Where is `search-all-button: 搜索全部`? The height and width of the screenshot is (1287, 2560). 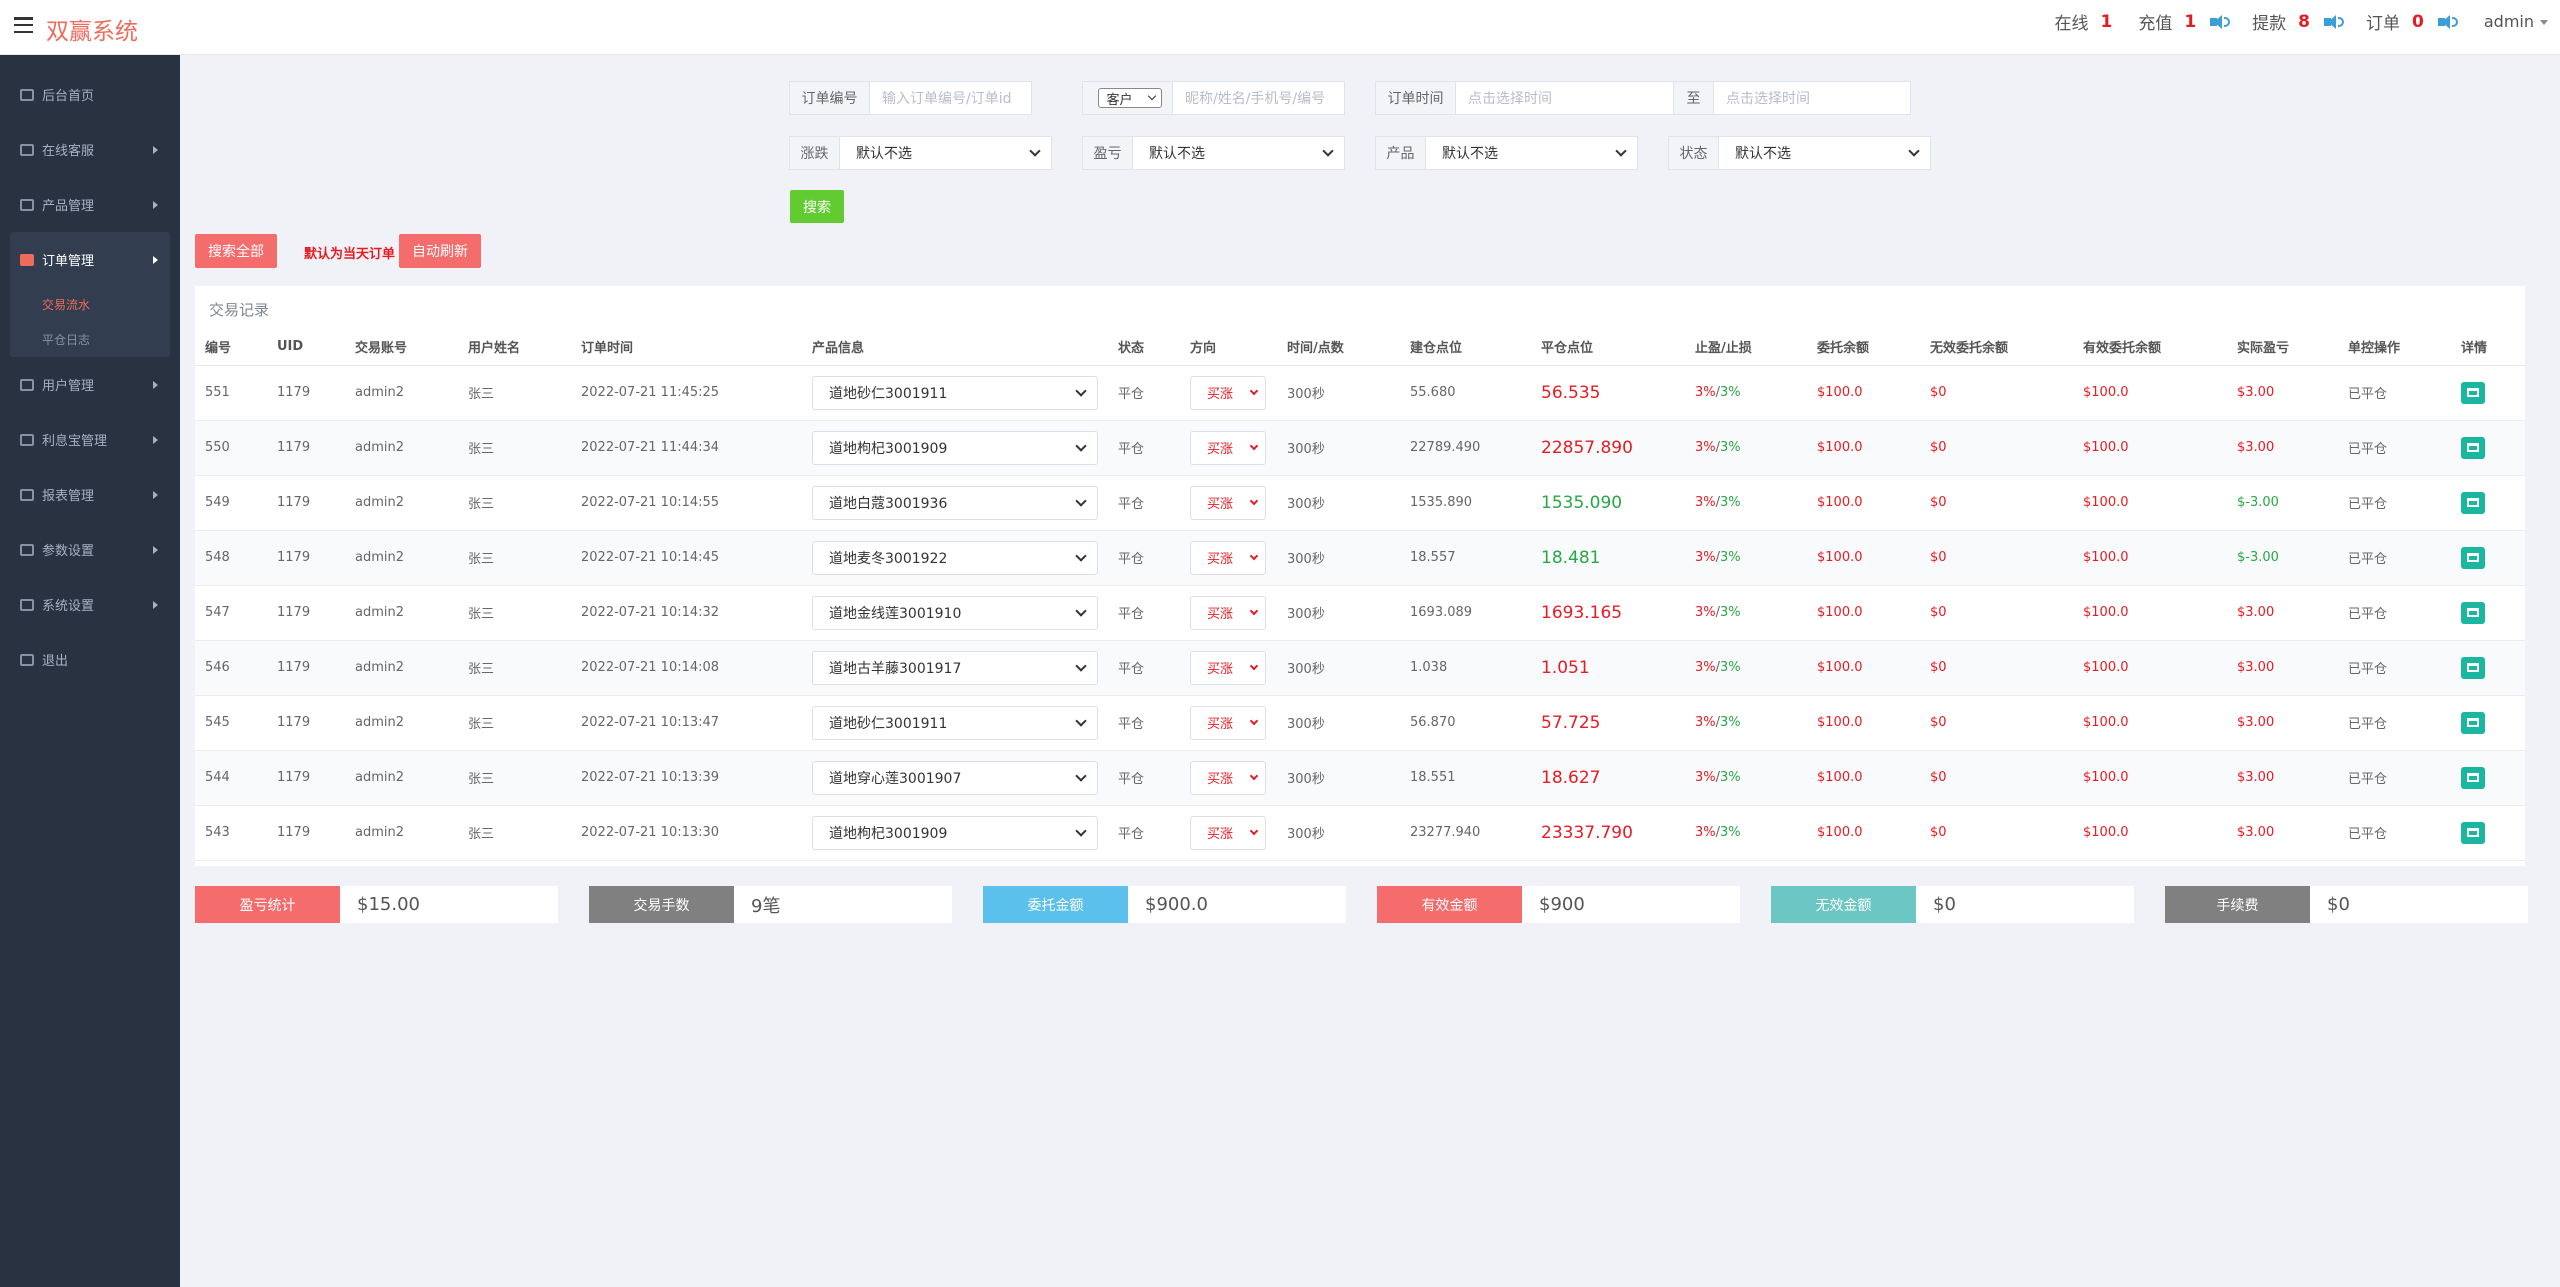
search-all-button: 搜索全部 is located at coordinates (236, 251).